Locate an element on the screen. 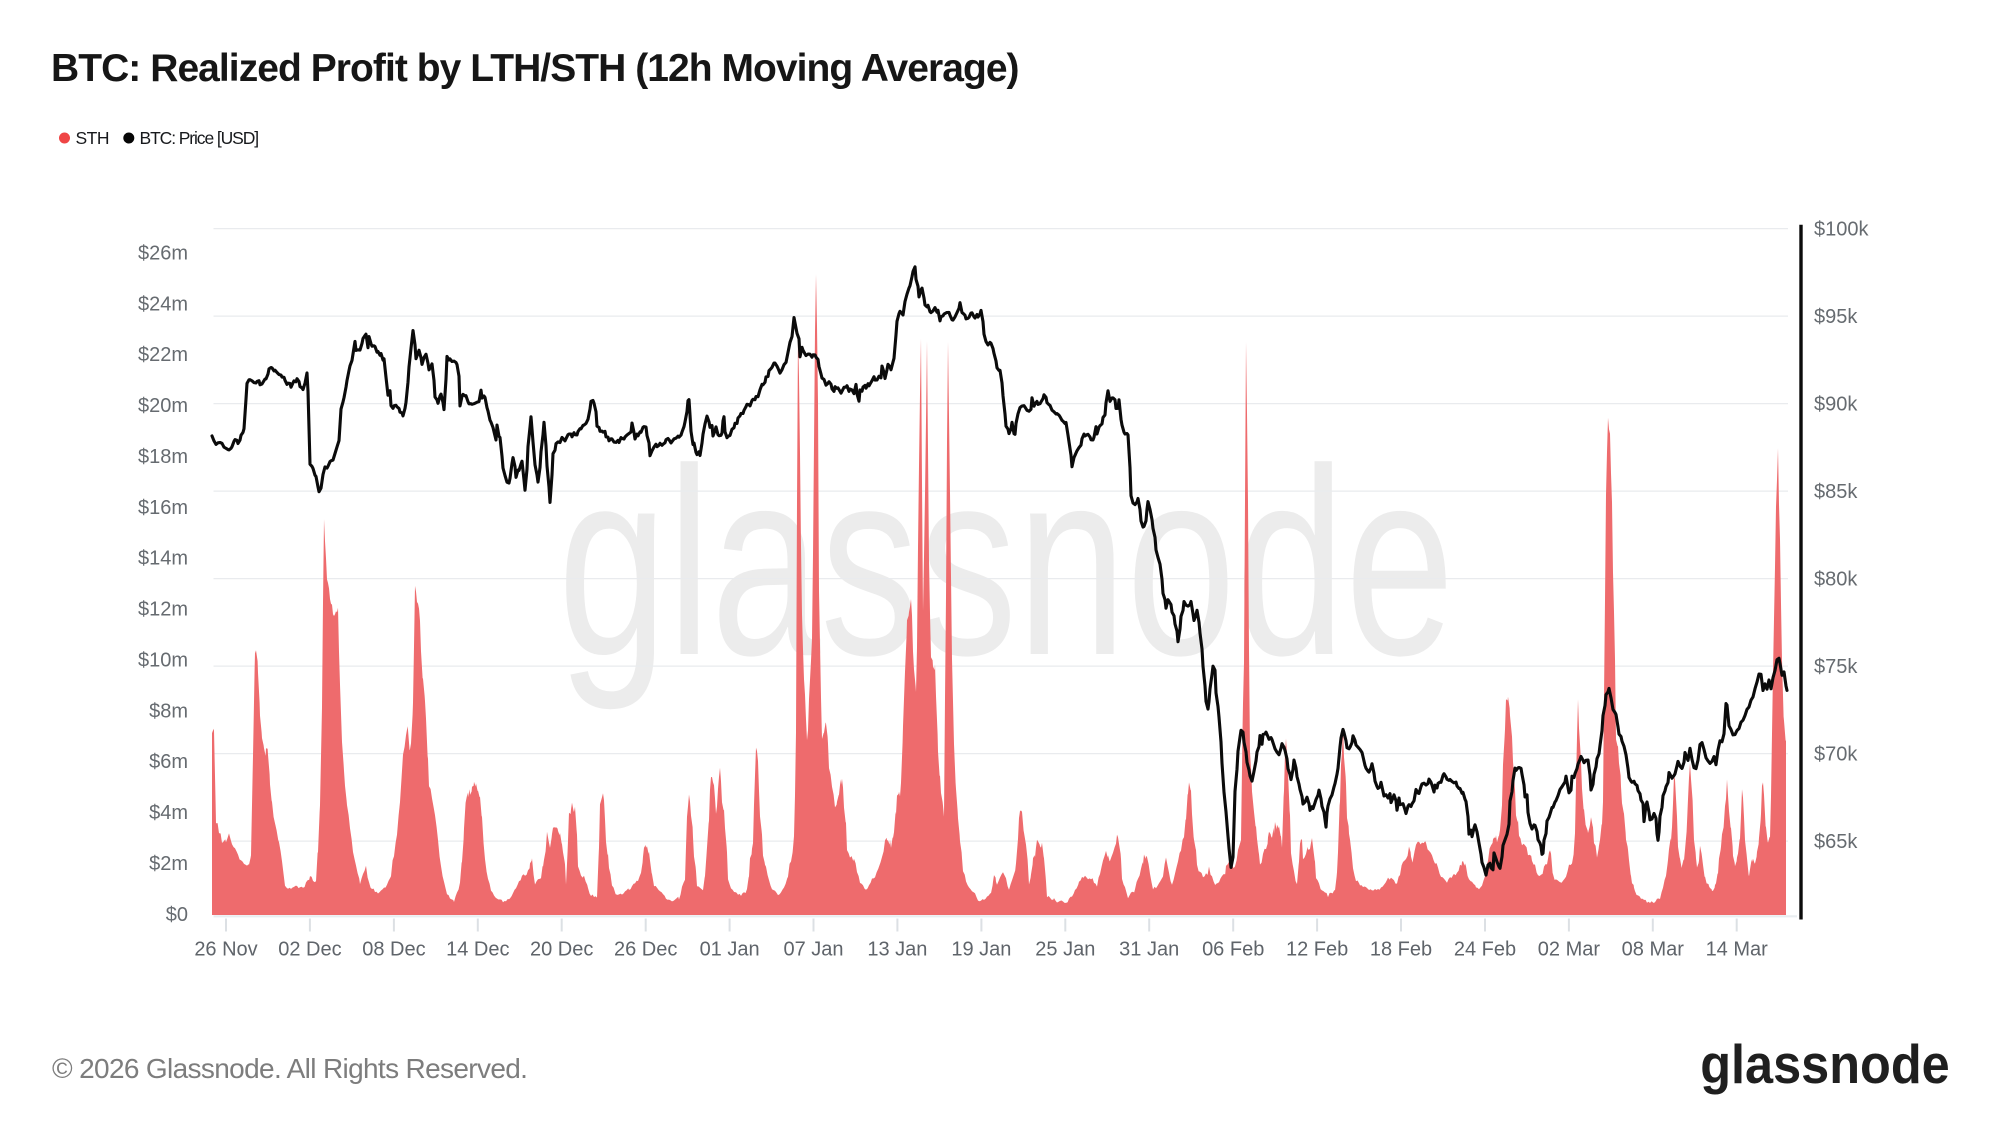 This screenshot has width=2000, height=1125. svg-text: $70k is located at coordinates (1836, 755).